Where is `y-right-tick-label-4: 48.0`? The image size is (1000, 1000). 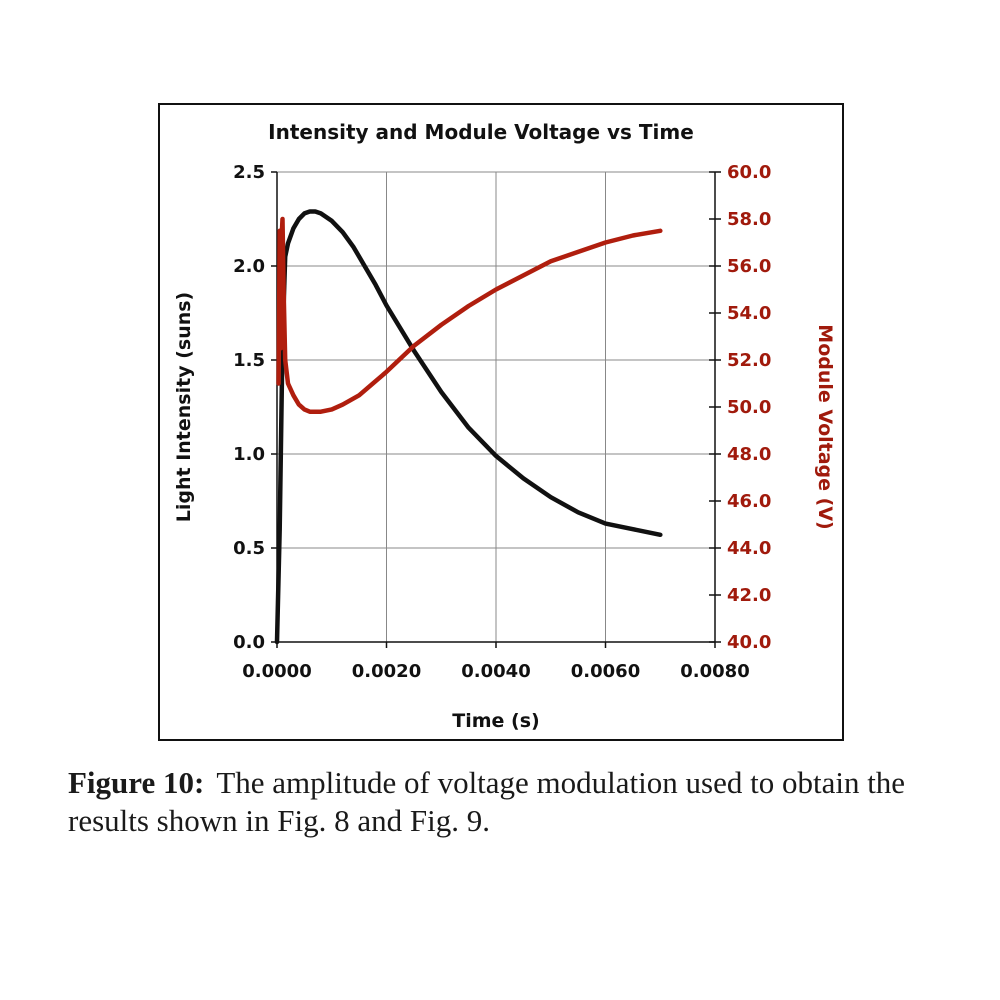 y-right-tick-label-4: 48.0 is located at coordinates (749, 454).